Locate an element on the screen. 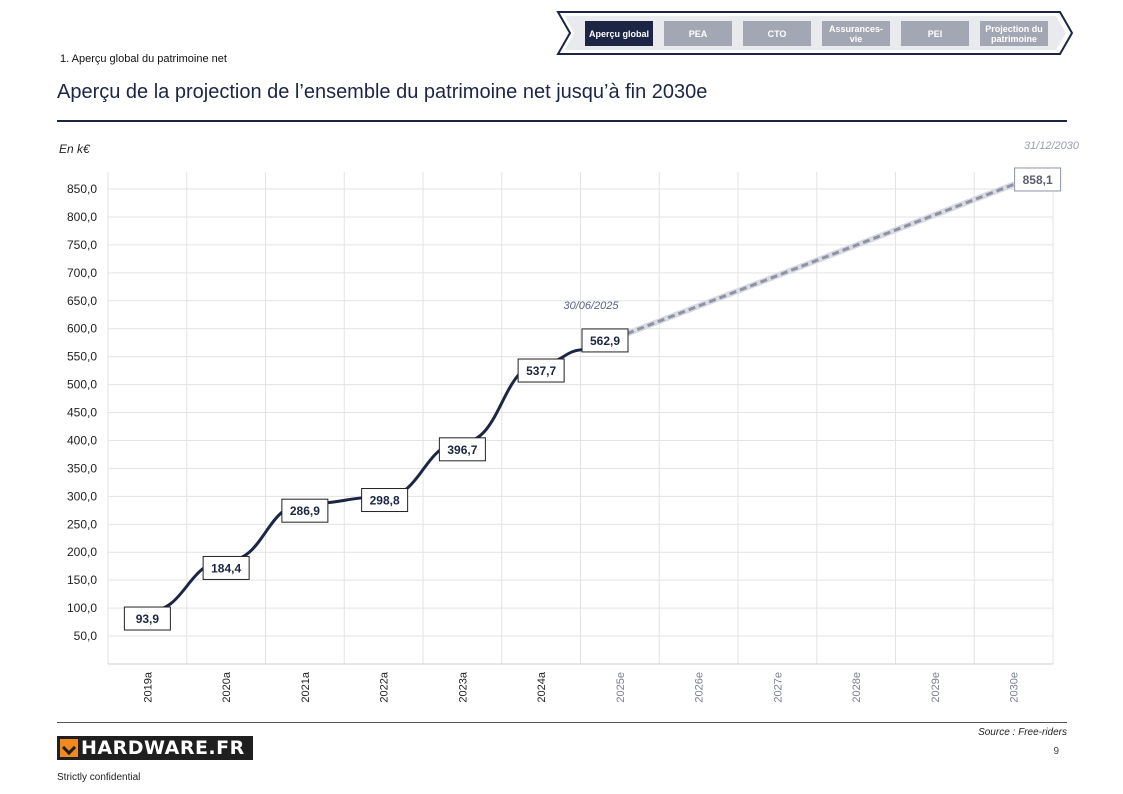  y-tick-label: 700,0 is located at coordinates (82, 273).